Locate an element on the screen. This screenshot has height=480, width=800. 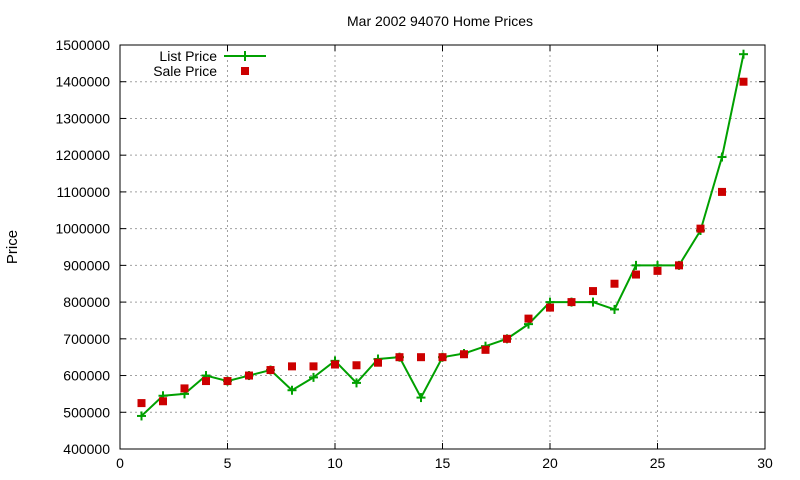
y-tick-label: 800000 is located at coordinates (86, 302).